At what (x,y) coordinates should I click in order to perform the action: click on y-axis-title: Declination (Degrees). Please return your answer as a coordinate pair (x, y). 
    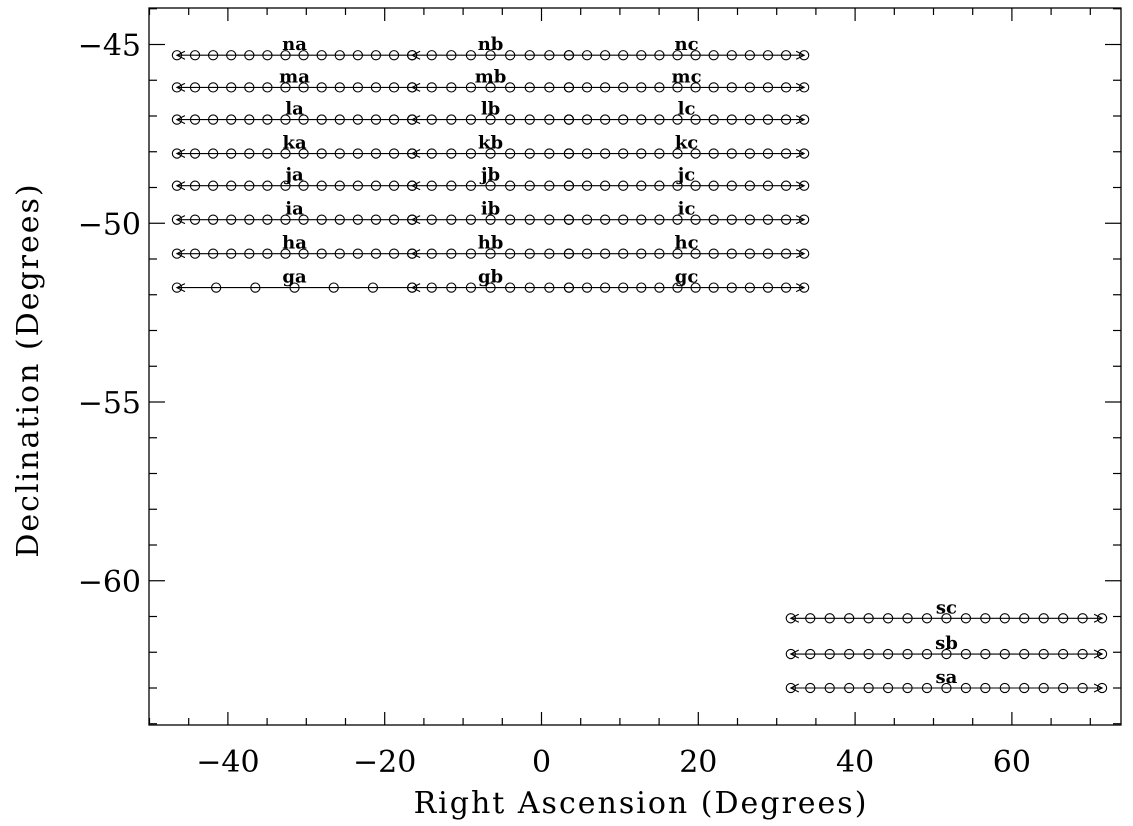
    Looking at the image, I should click on (28, 369).